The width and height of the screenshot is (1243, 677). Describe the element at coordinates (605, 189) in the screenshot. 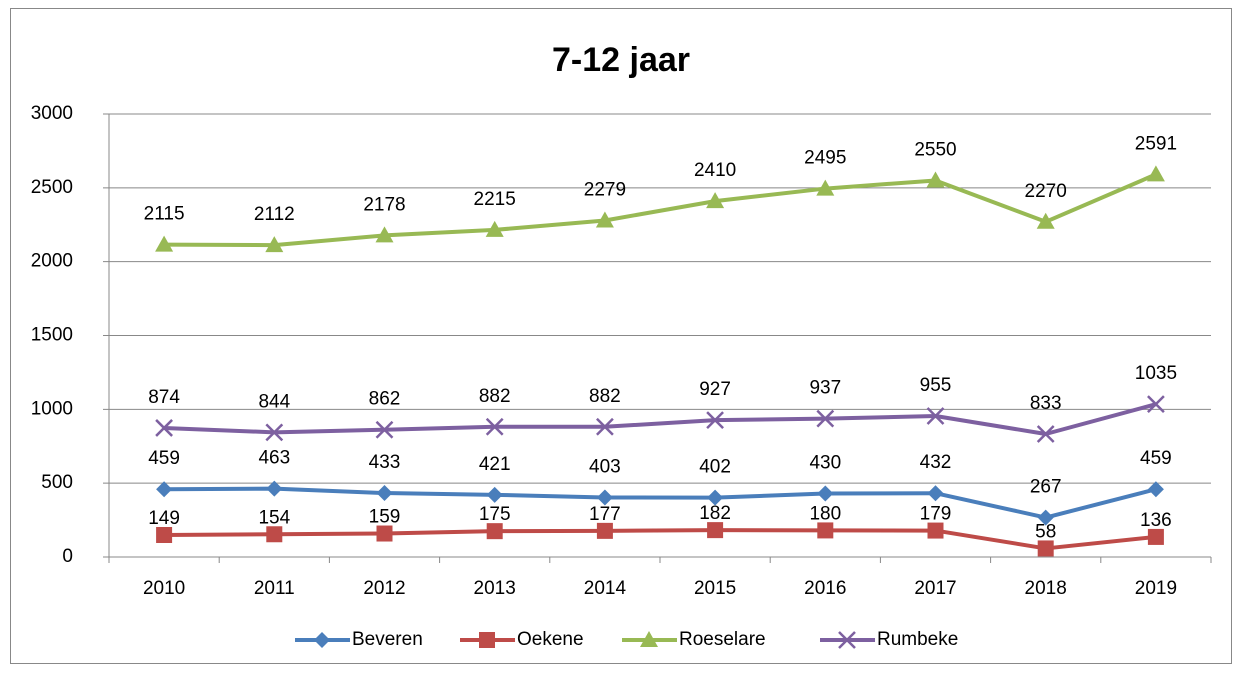

I see `data-label: 2279` at that location.